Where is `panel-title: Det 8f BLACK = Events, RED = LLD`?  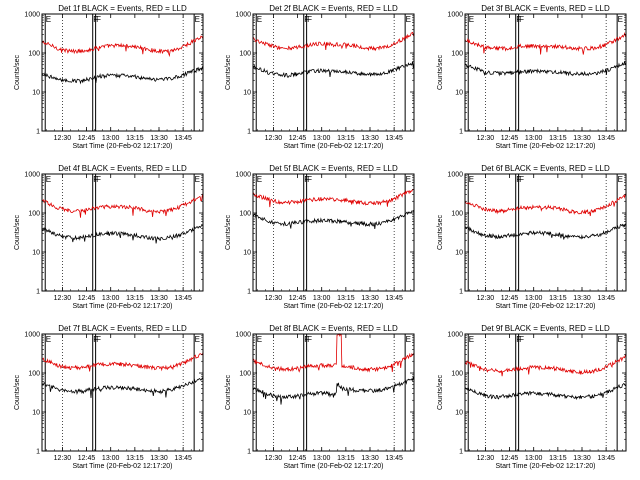
panel-title: Det 8f BLACK = Events, RED = LLD is located at coordinates (333, 328).